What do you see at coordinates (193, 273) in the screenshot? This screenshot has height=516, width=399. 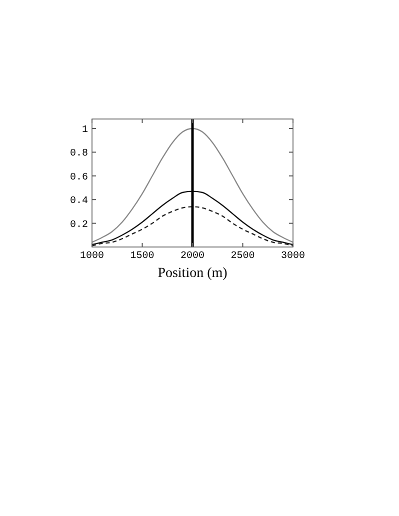 I see `x-axis-title: Position (m)` at bounding box center [193, 273].